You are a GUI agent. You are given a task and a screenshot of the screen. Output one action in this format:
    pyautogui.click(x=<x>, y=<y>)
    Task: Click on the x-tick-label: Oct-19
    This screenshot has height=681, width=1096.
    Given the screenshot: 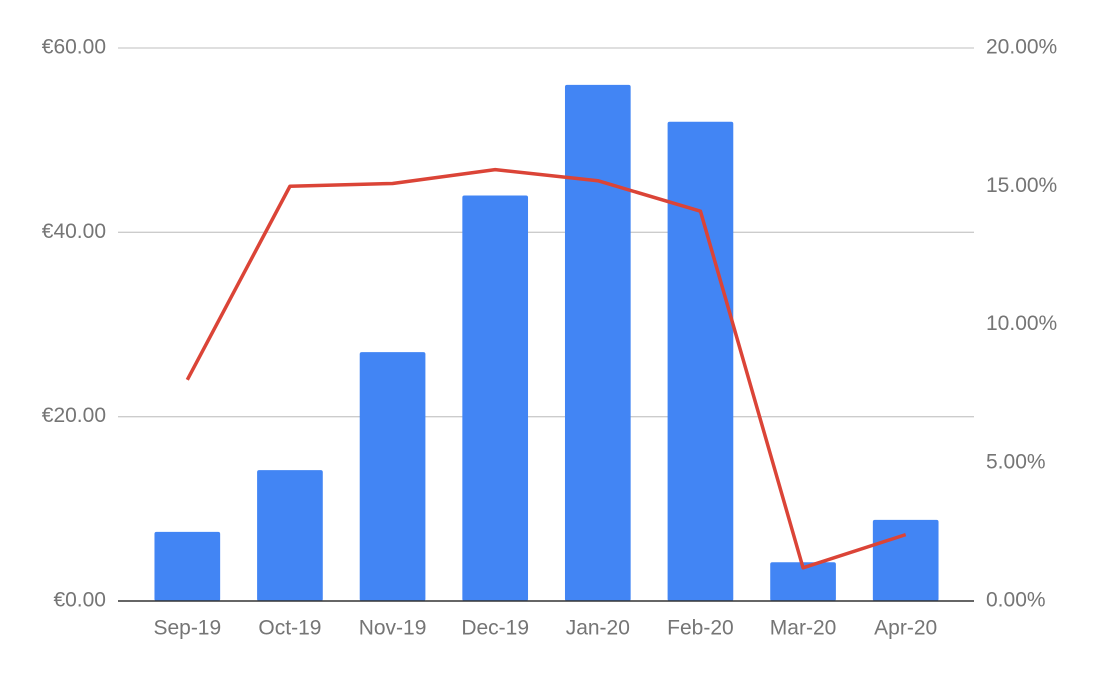 What is the action you would take?
    pyautogui.click(x=289, y=628)
    